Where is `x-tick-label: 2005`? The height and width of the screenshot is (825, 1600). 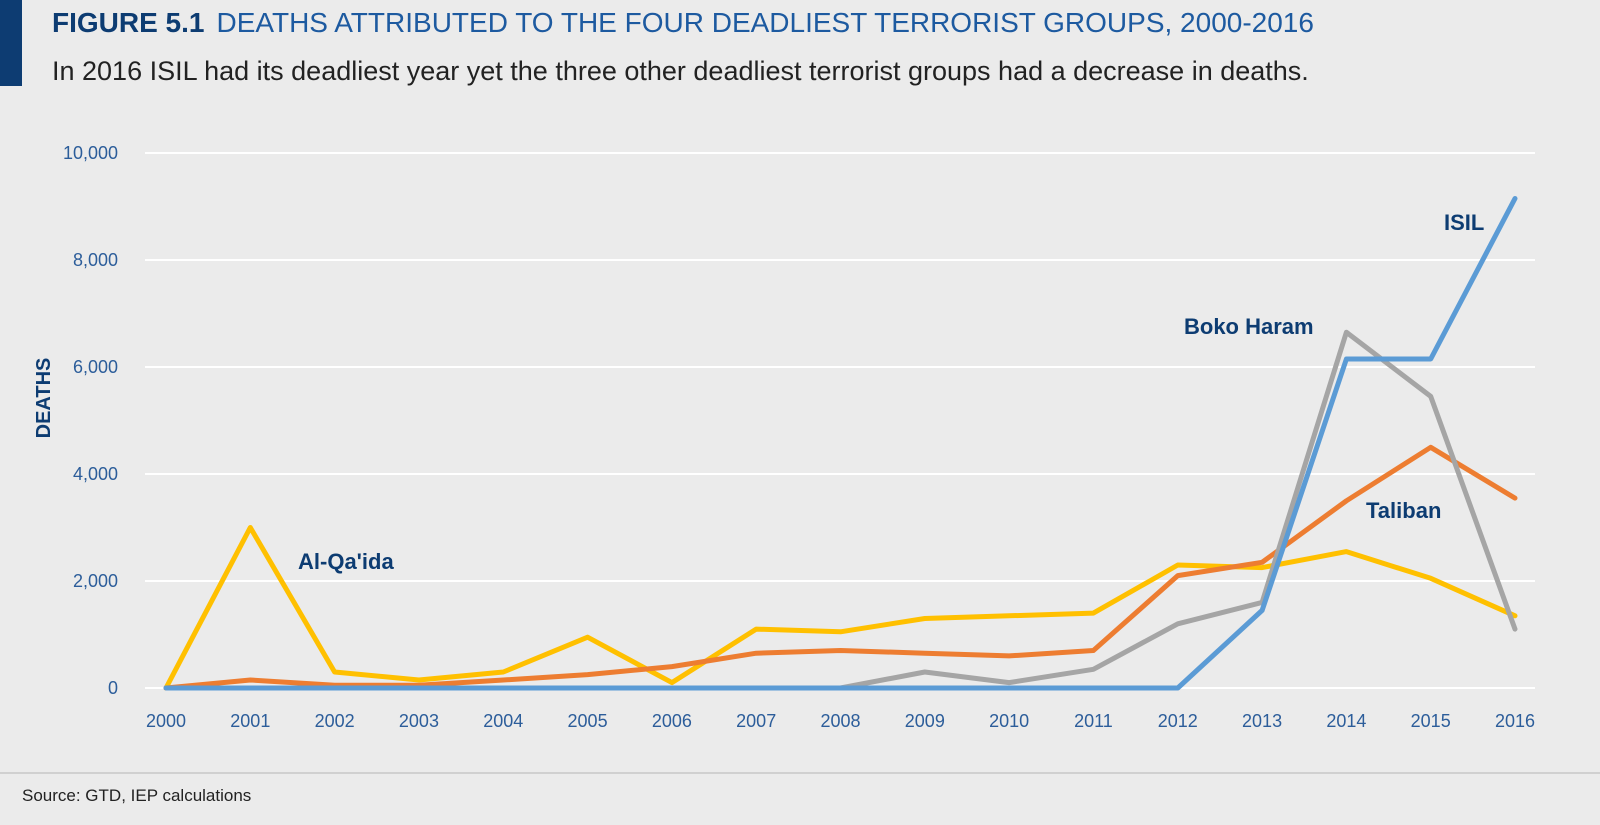 x-tick-label: 2005 is located at coordinates (588, 721).